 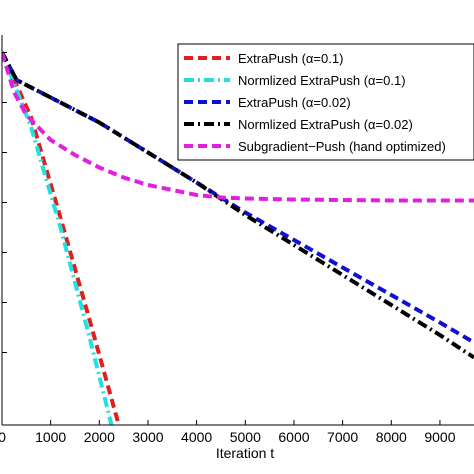 What do you see at coordinates (245, 453) in the screenshot?
I see `x-axis-label: Iteration t` at bounding box center [245, 453].